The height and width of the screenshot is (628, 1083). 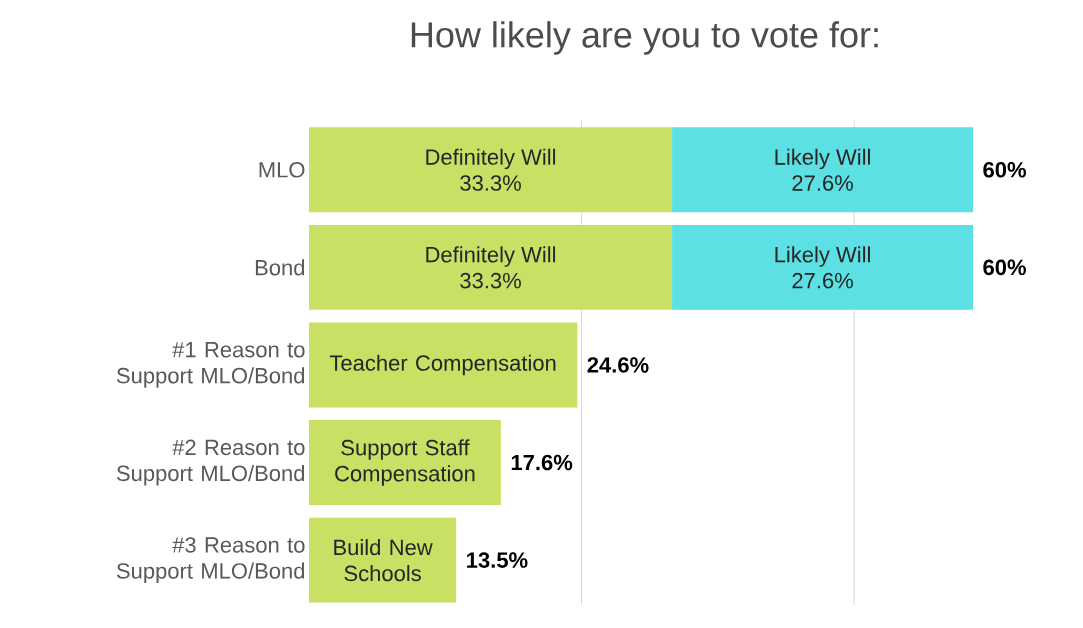 What do you see at coordinates (822, 159) in the screenshot?
I see `text: Likely Will` at bounding box center [822, 159].